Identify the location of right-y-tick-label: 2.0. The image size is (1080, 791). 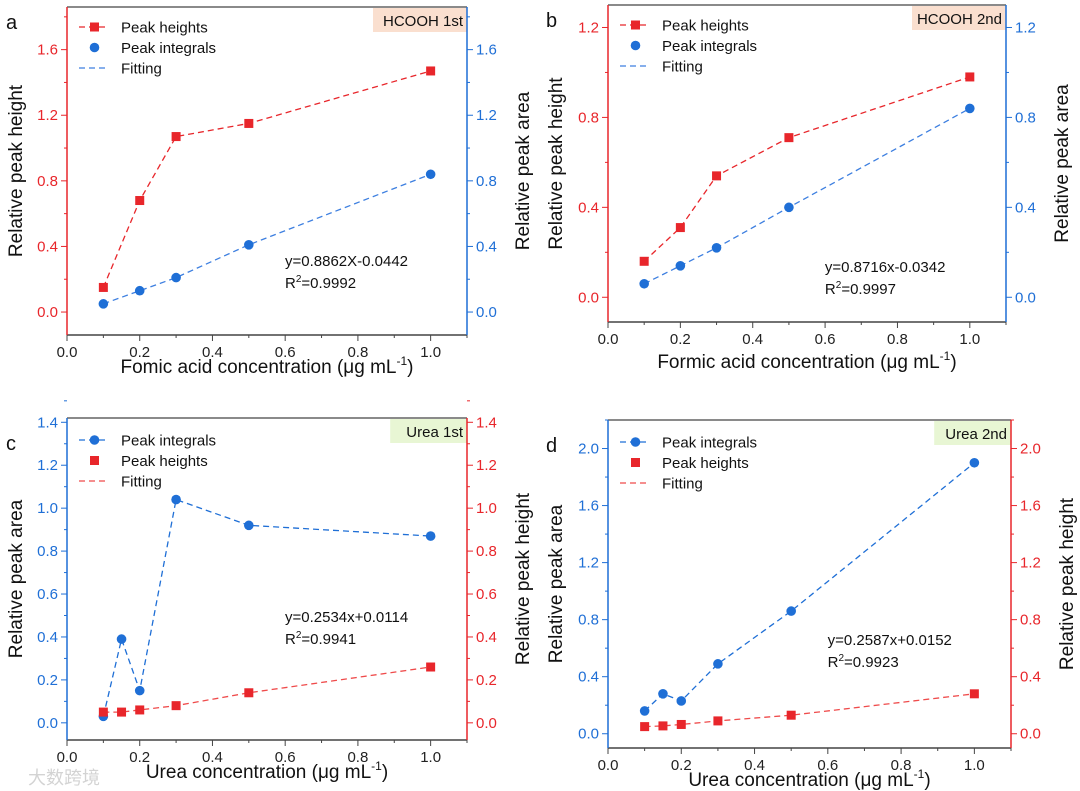
(1030, 449).